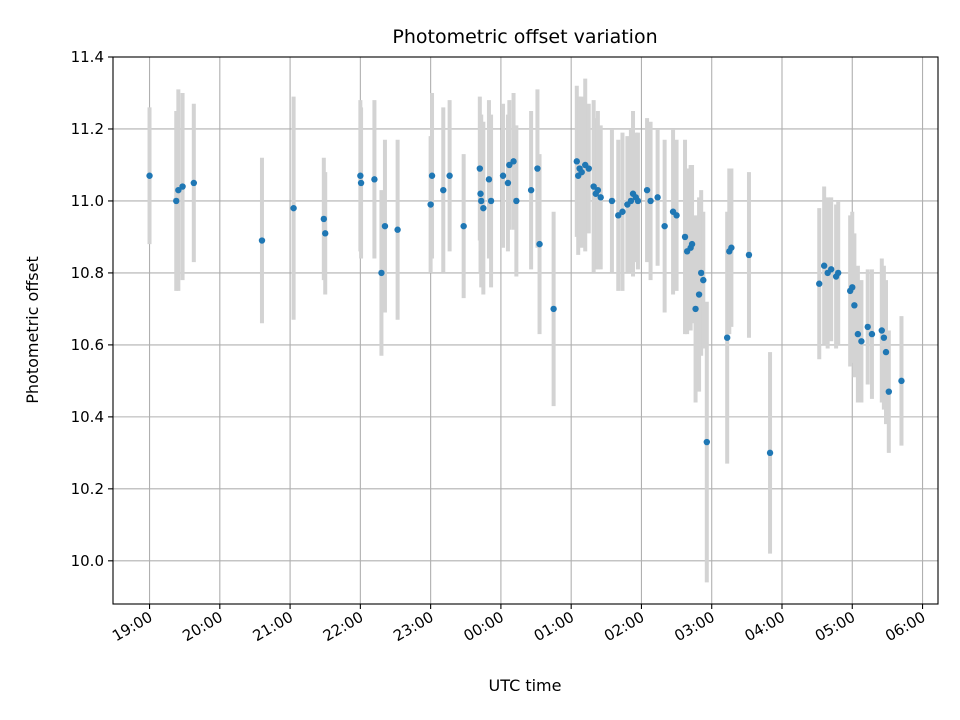 This screenshot has width=960, height=720. I want to click on y-tick-label: 11.0, so click(87, 201).